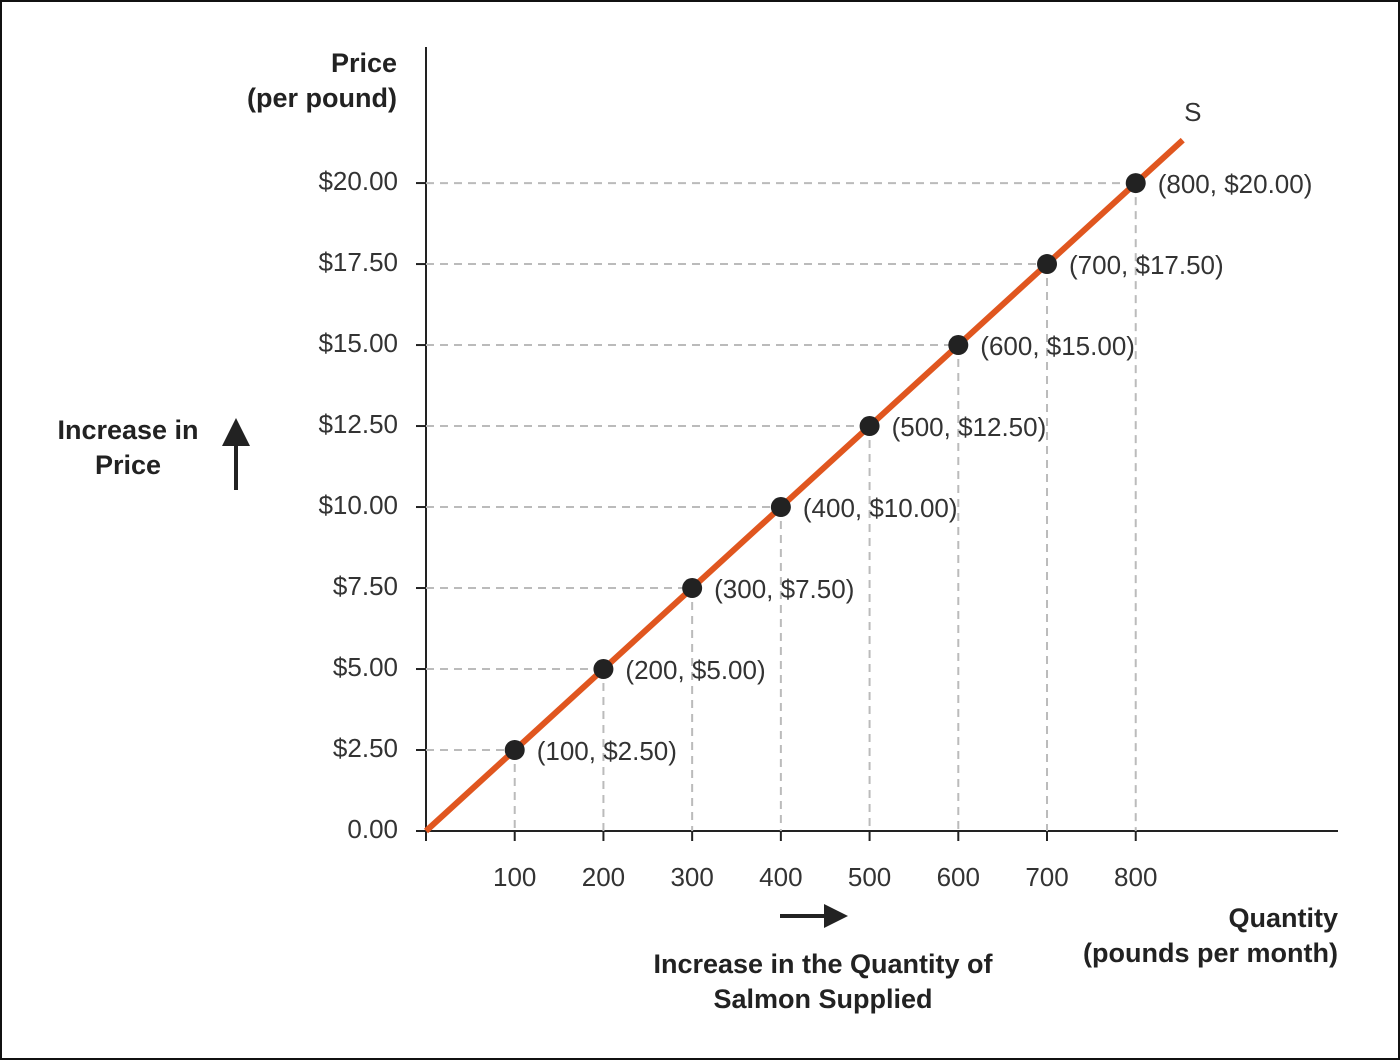  What do you see at coordinates (128, 465) in the screenshot?
I see `annotation: Price` at bounding box center [128, 465].